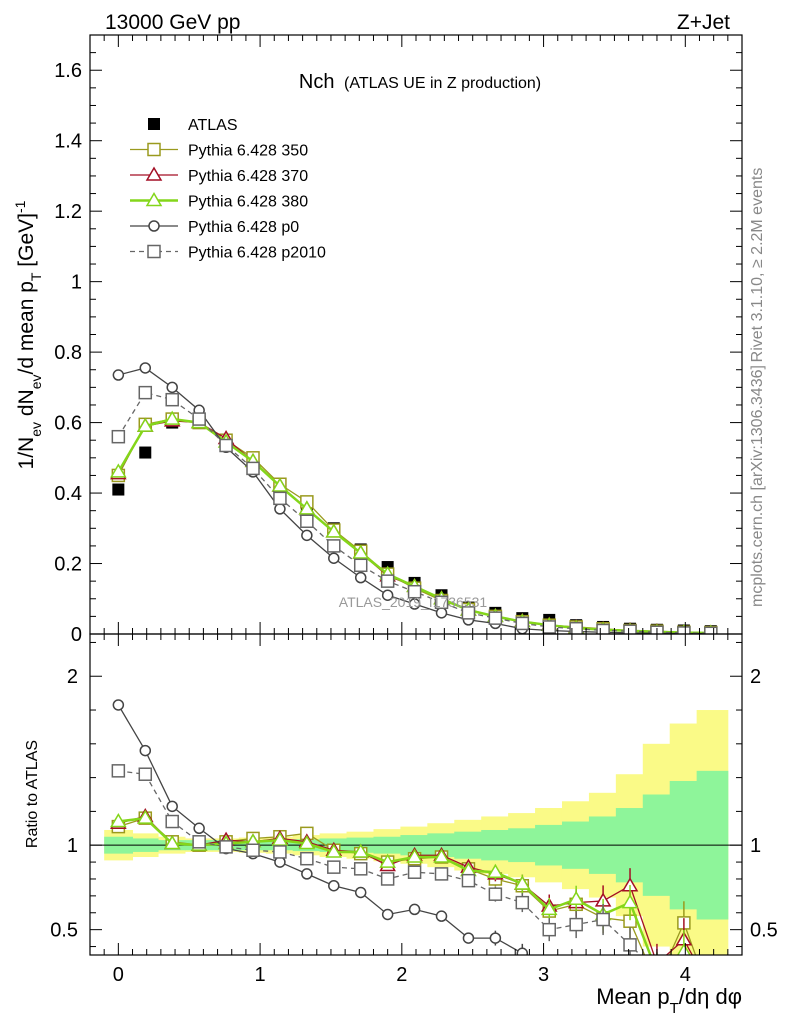 Image resolution: width=786 pixels, height=1024 pixels. Describe the element at coordinates (248, 202) in the screenshot. I see `legend-label: Pythia 6.428 380` at that location.